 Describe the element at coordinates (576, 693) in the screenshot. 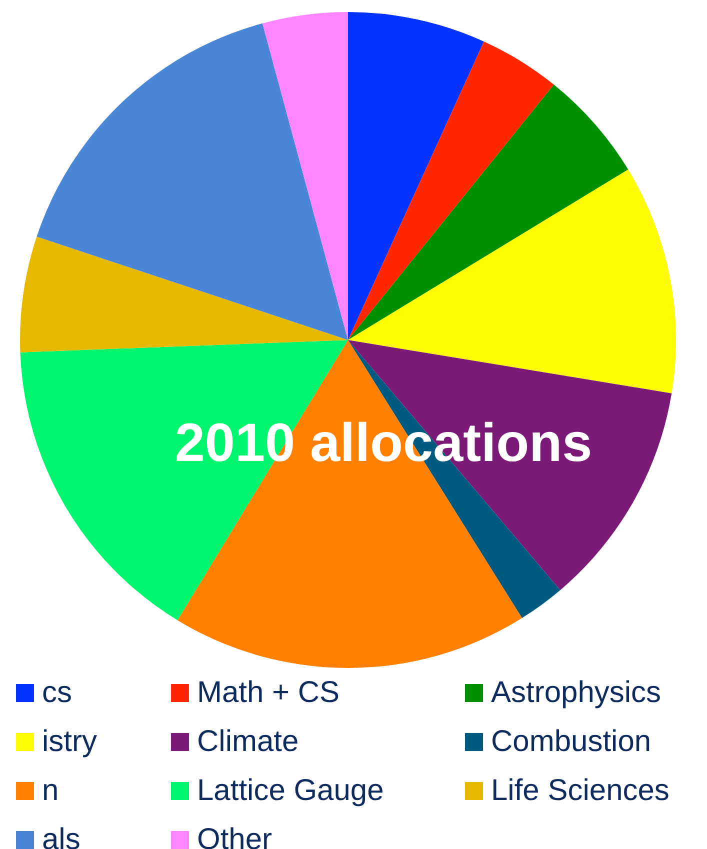

I see `legend-label: Astrophysics` at that location.